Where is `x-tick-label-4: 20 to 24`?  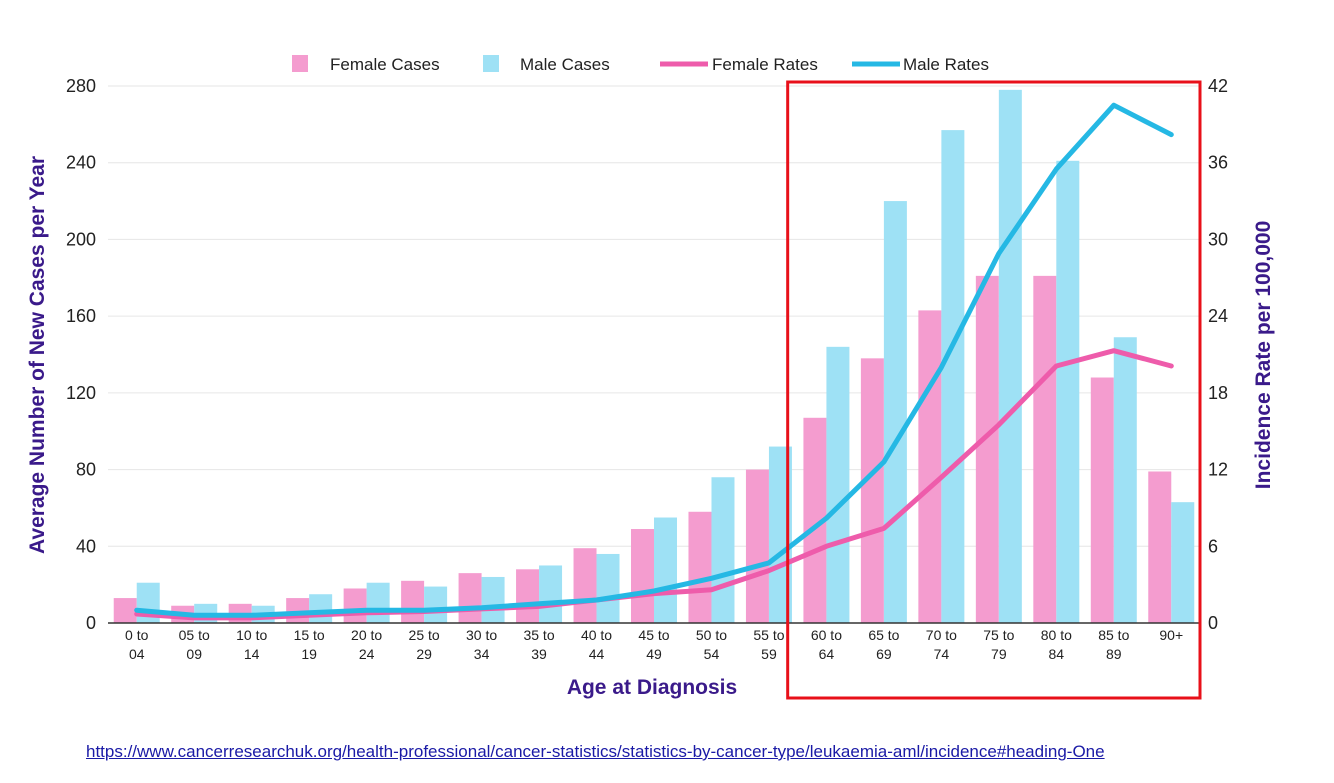 x-tick-label-4: 20 to 24 is located at coordinates (366, 644).